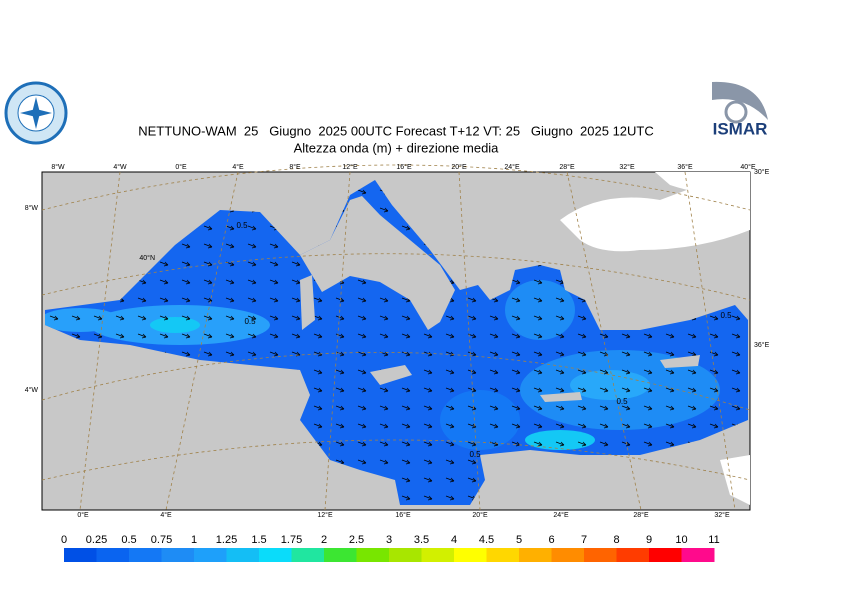 The height and width of the screenshot is (596, 842). Describe the element at coordinates (356, 540) in the screenshot. I see `legend-label: 2.5` at that location.